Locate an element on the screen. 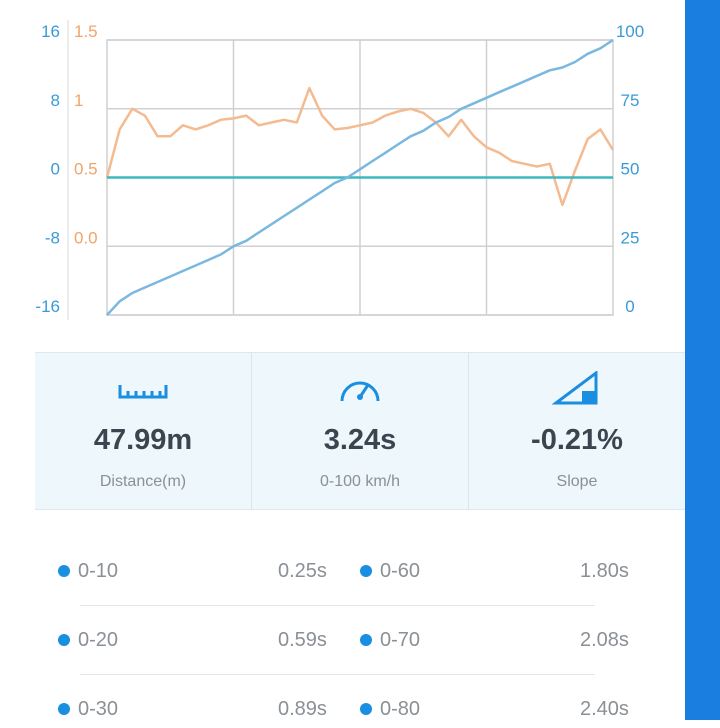 Image resolution: width=720 pixels, height=728 pixels. stat-label: Slope is located at coordinates (577, 481).